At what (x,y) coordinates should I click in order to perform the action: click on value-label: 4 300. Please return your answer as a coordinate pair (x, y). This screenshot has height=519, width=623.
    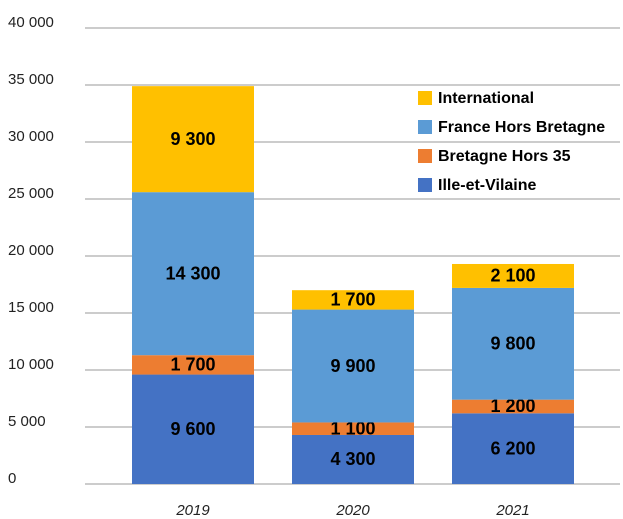
    Looking at the image, I should click on (352, 459).